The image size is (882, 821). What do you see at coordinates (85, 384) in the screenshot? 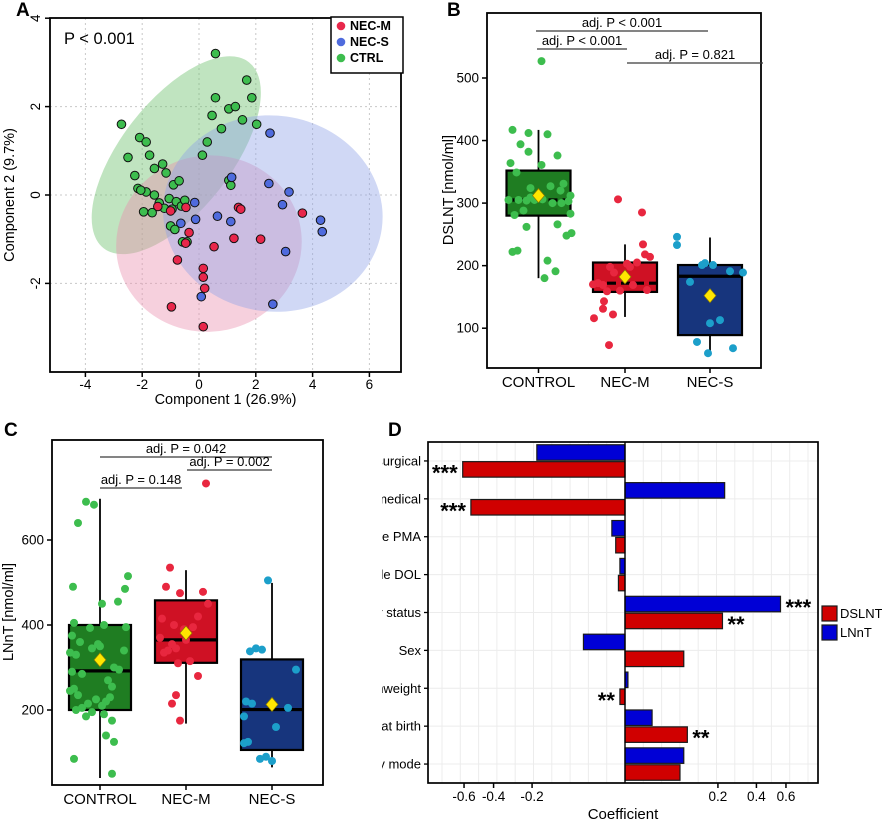
I see `x-tick-label: -4` at bounding box center [85, 384].